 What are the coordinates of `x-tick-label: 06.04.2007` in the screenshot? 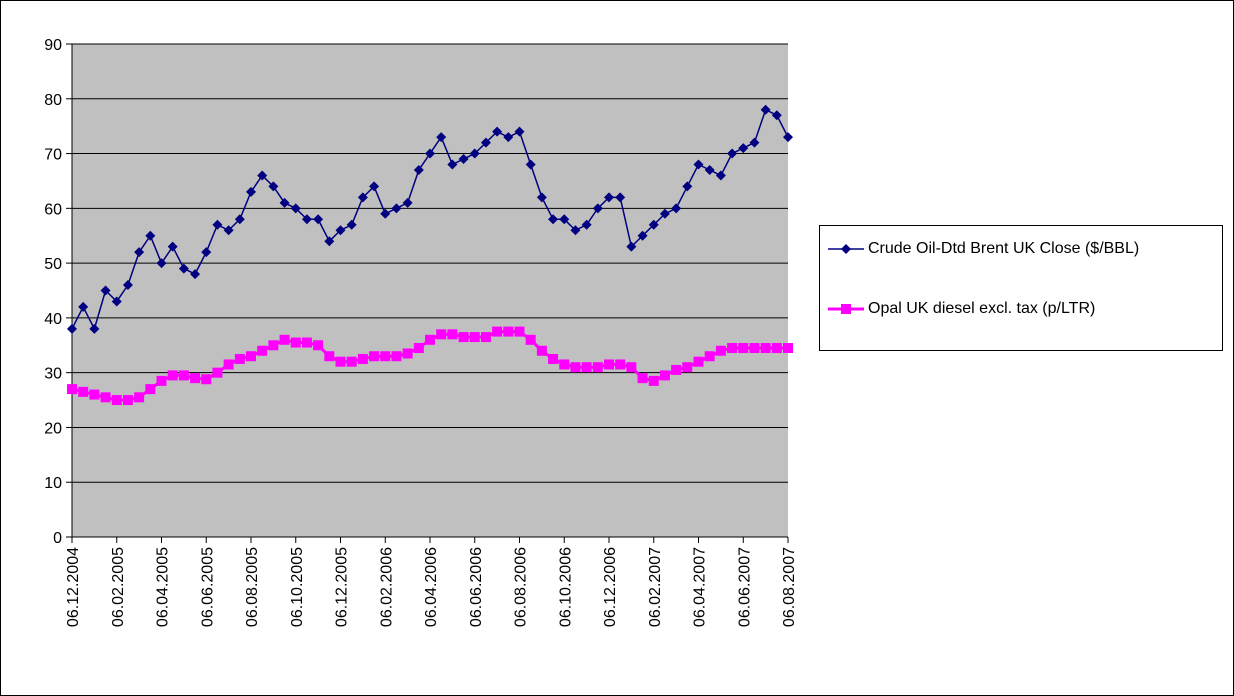 It's located at (700, 587).